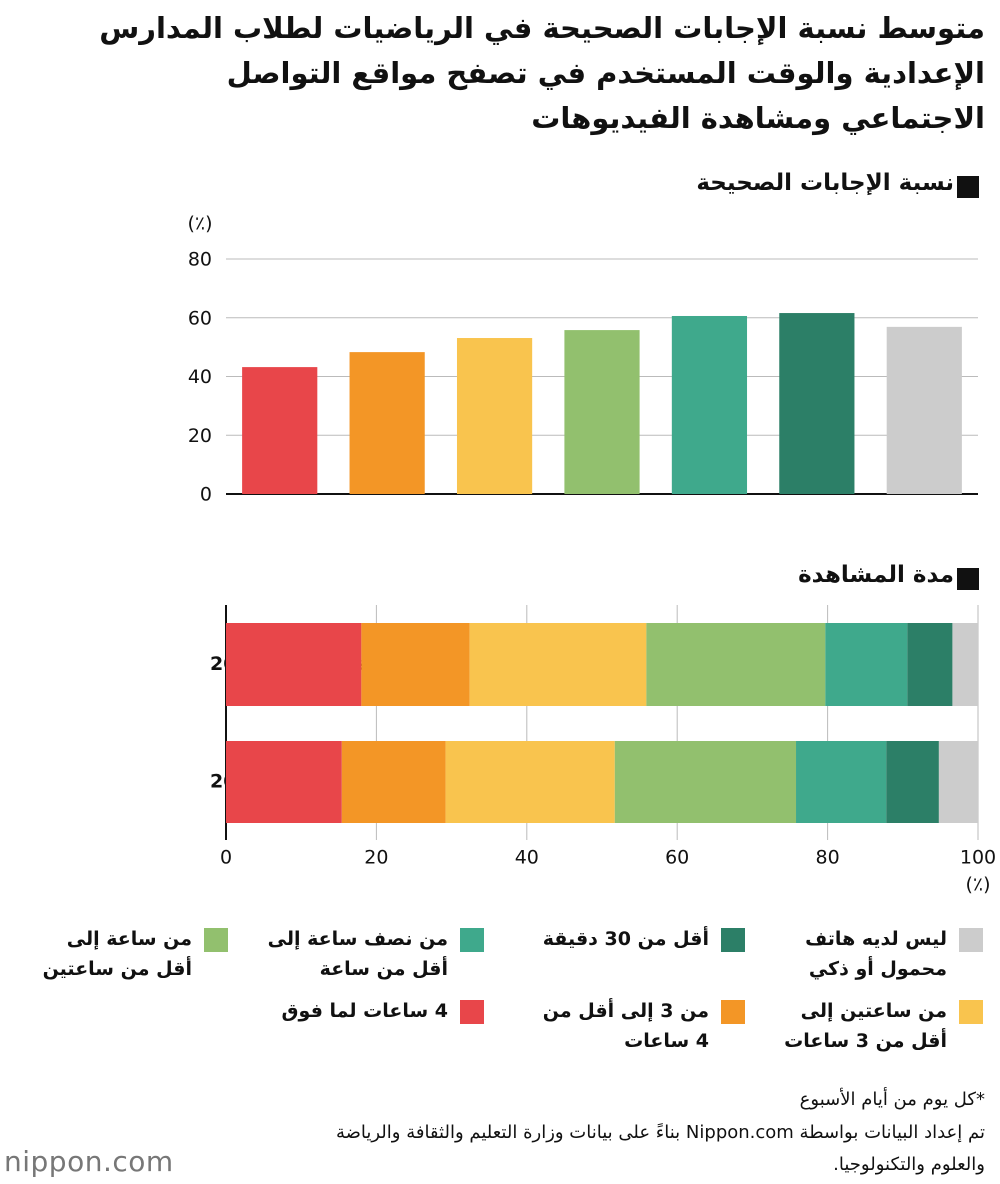 The height and width of the screenshot is (1184, 1000). Describe the element at coordinates (226, 858) in the screenshot. I see `x-tick-label: 0` at that location.